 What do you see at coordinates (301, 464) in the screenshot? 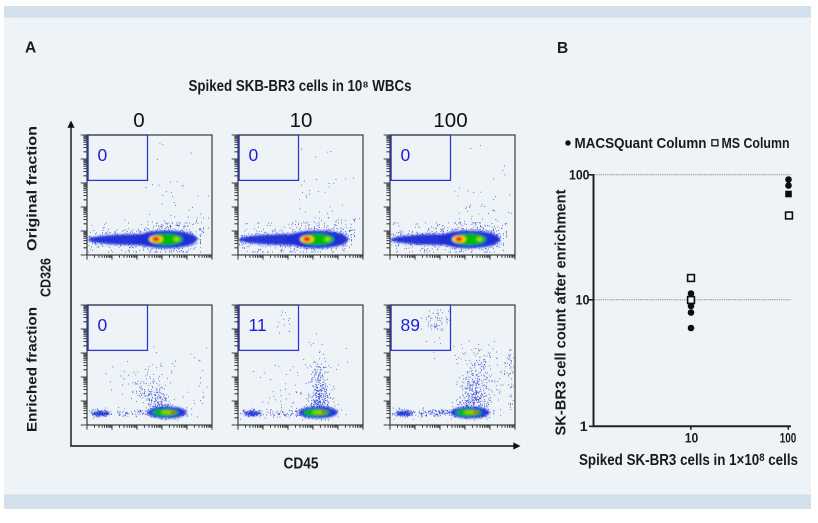
I see `svg-text: CD45` at bounding box center [301, 464].